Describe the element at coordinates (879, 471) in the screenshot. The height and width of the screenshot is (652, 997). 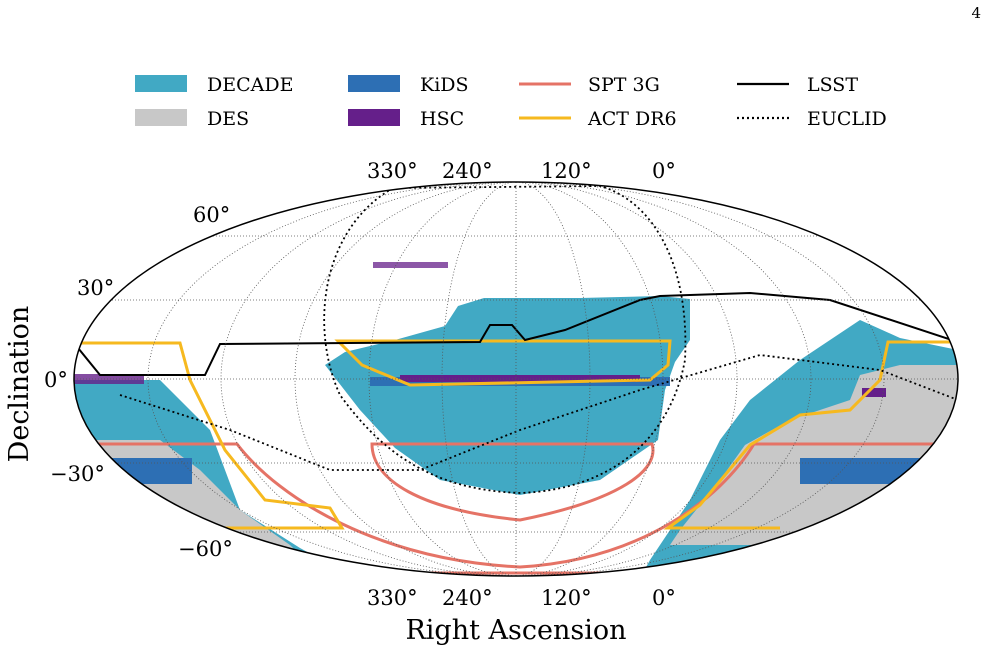
I see `kids-south-west` at that location.